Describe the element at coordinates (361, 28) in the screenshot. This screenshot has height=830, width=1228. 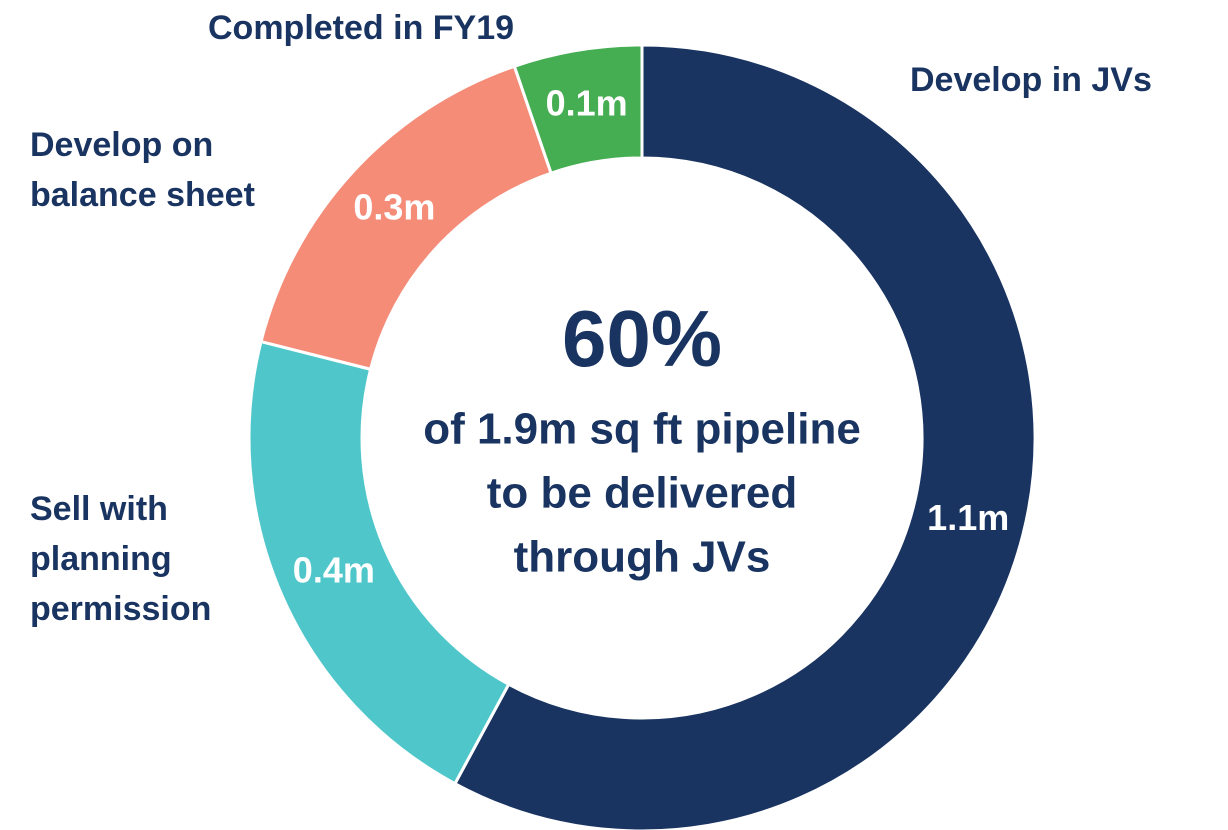
I see `category-label: Completed in FY19` at that location.